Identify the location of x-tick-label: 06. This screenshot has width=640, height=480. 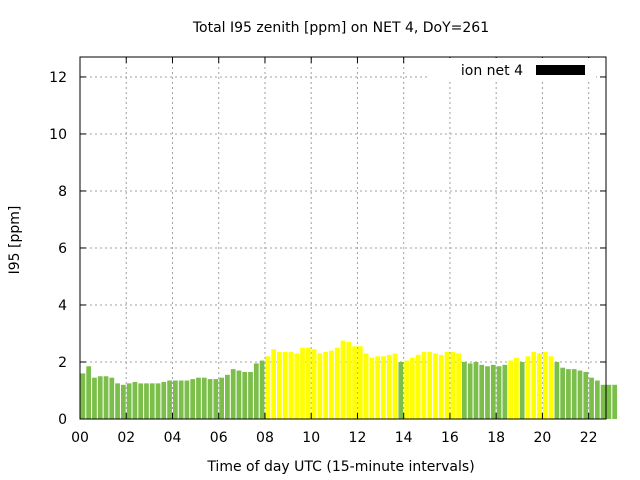
(219, 438).